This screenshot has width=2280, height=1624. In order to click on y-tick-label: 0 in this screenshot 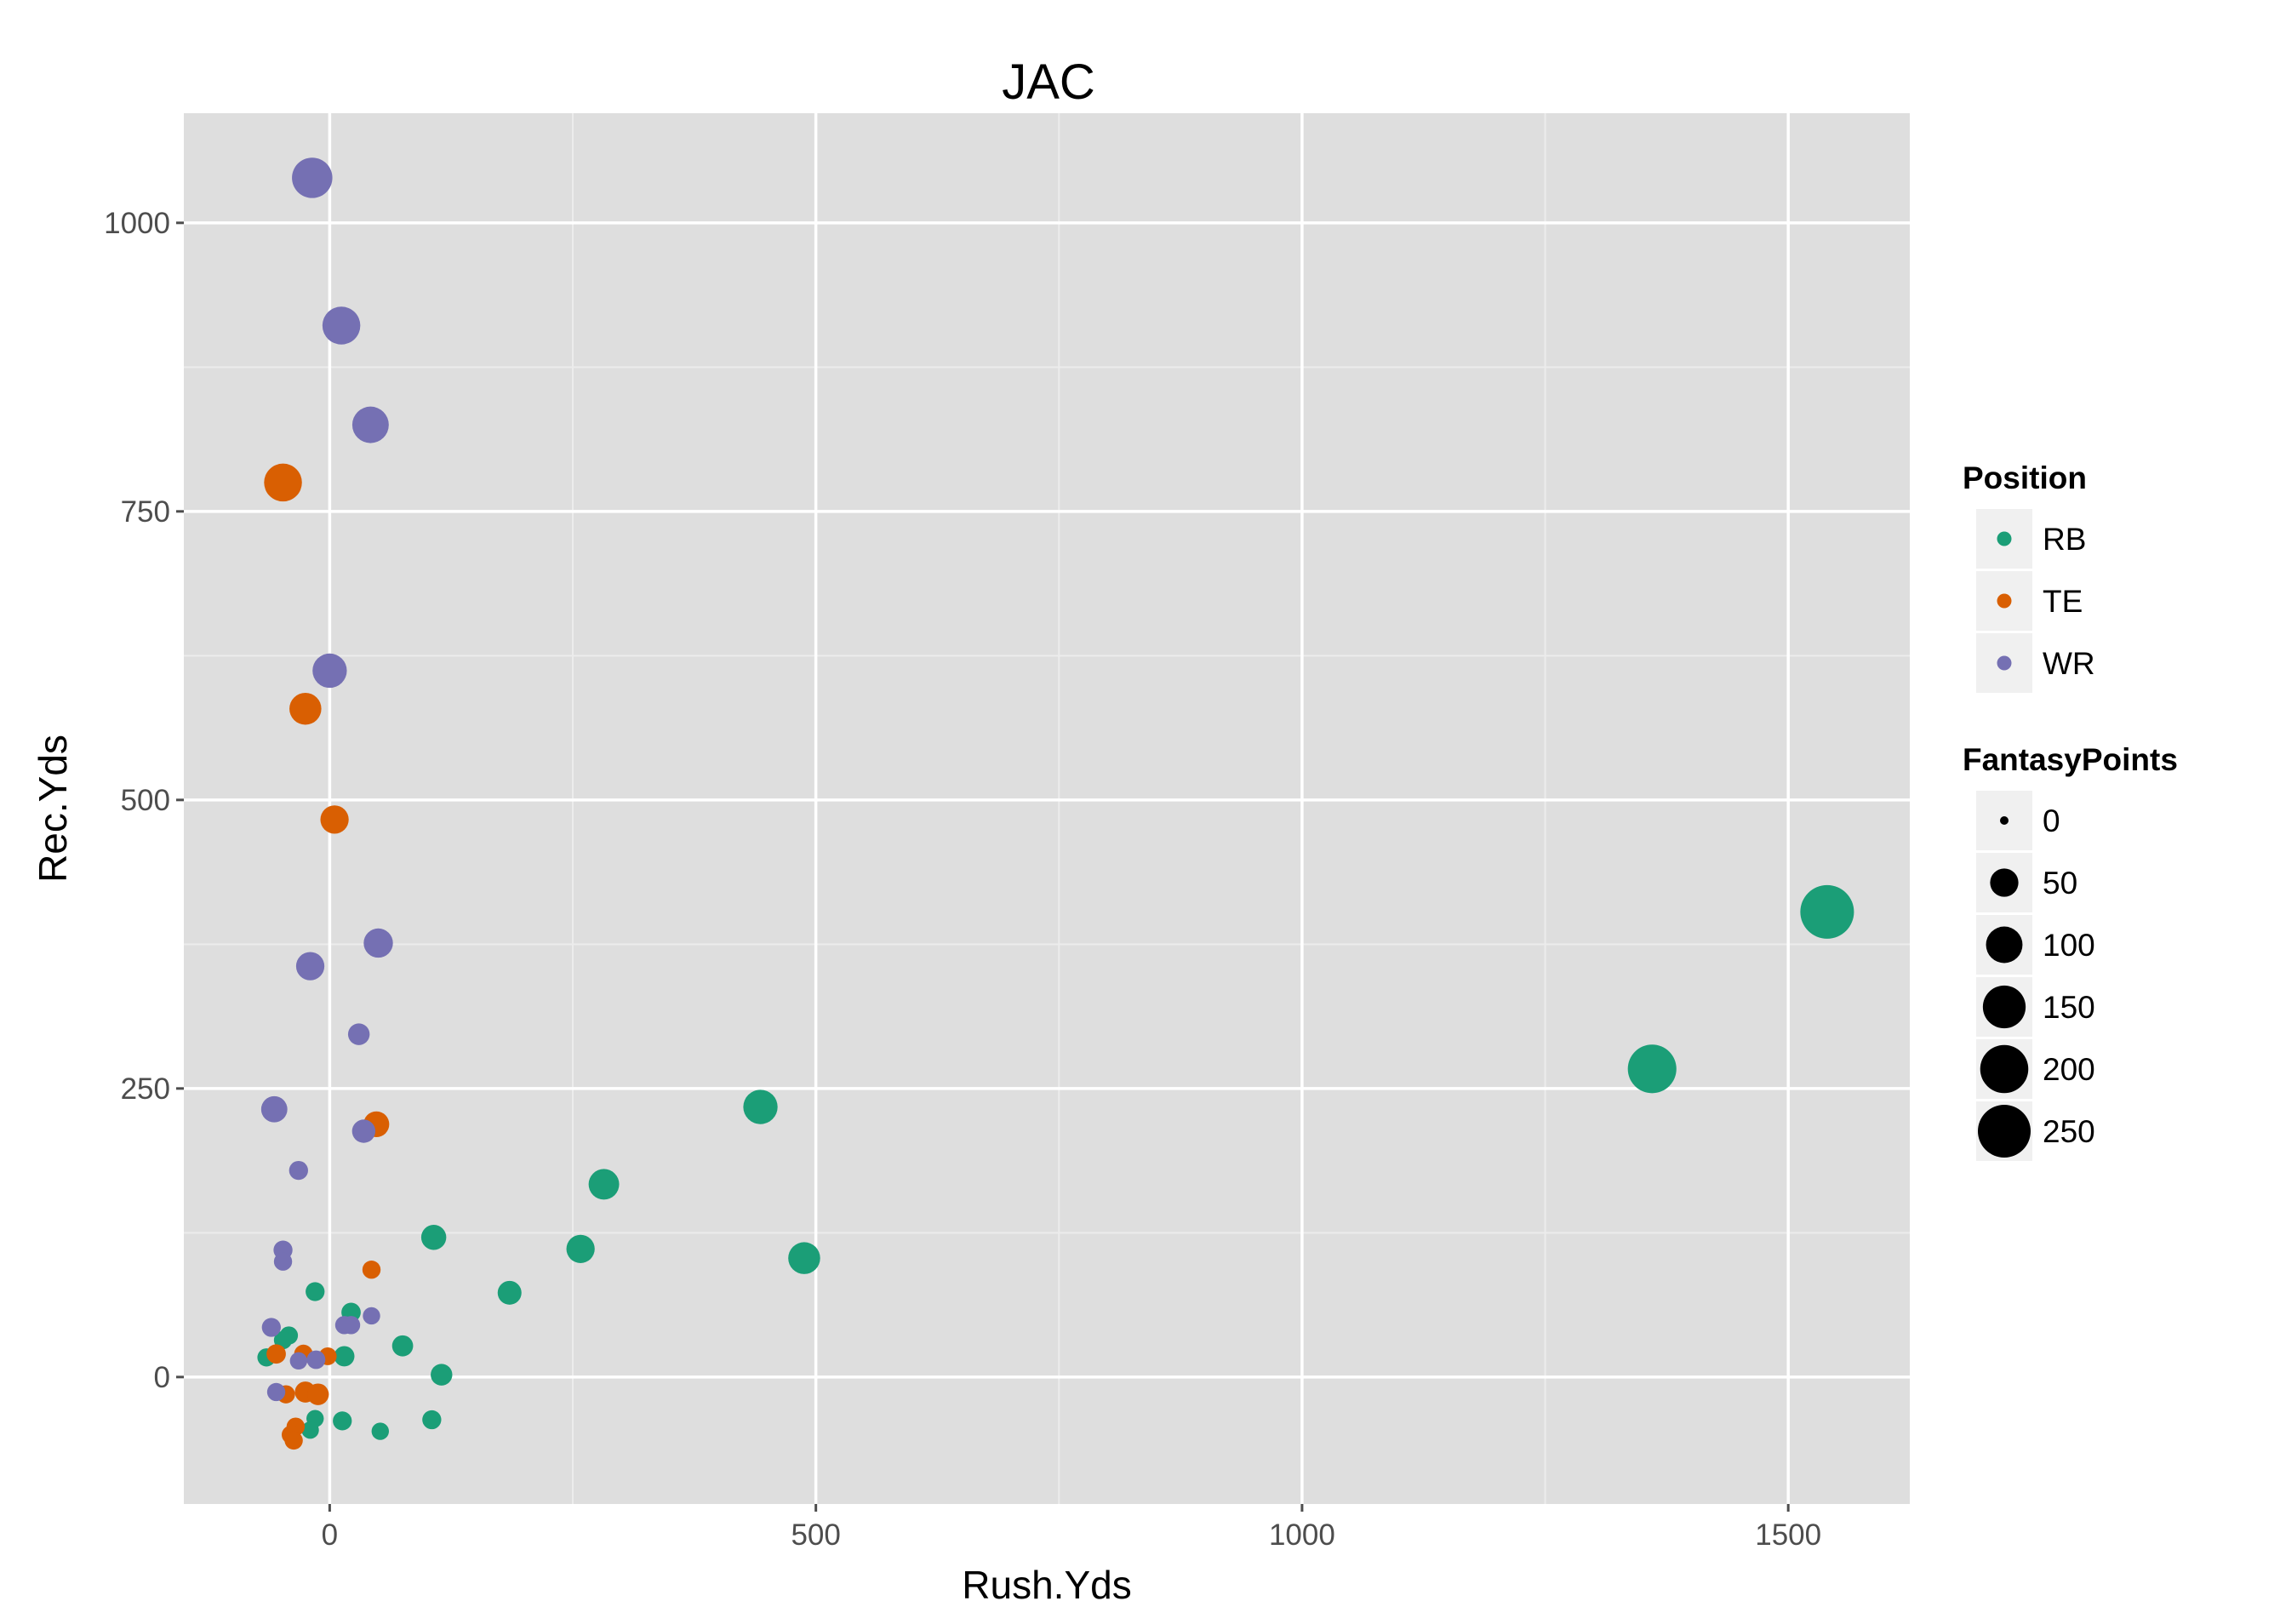, I will do `click(162, 1377)`.